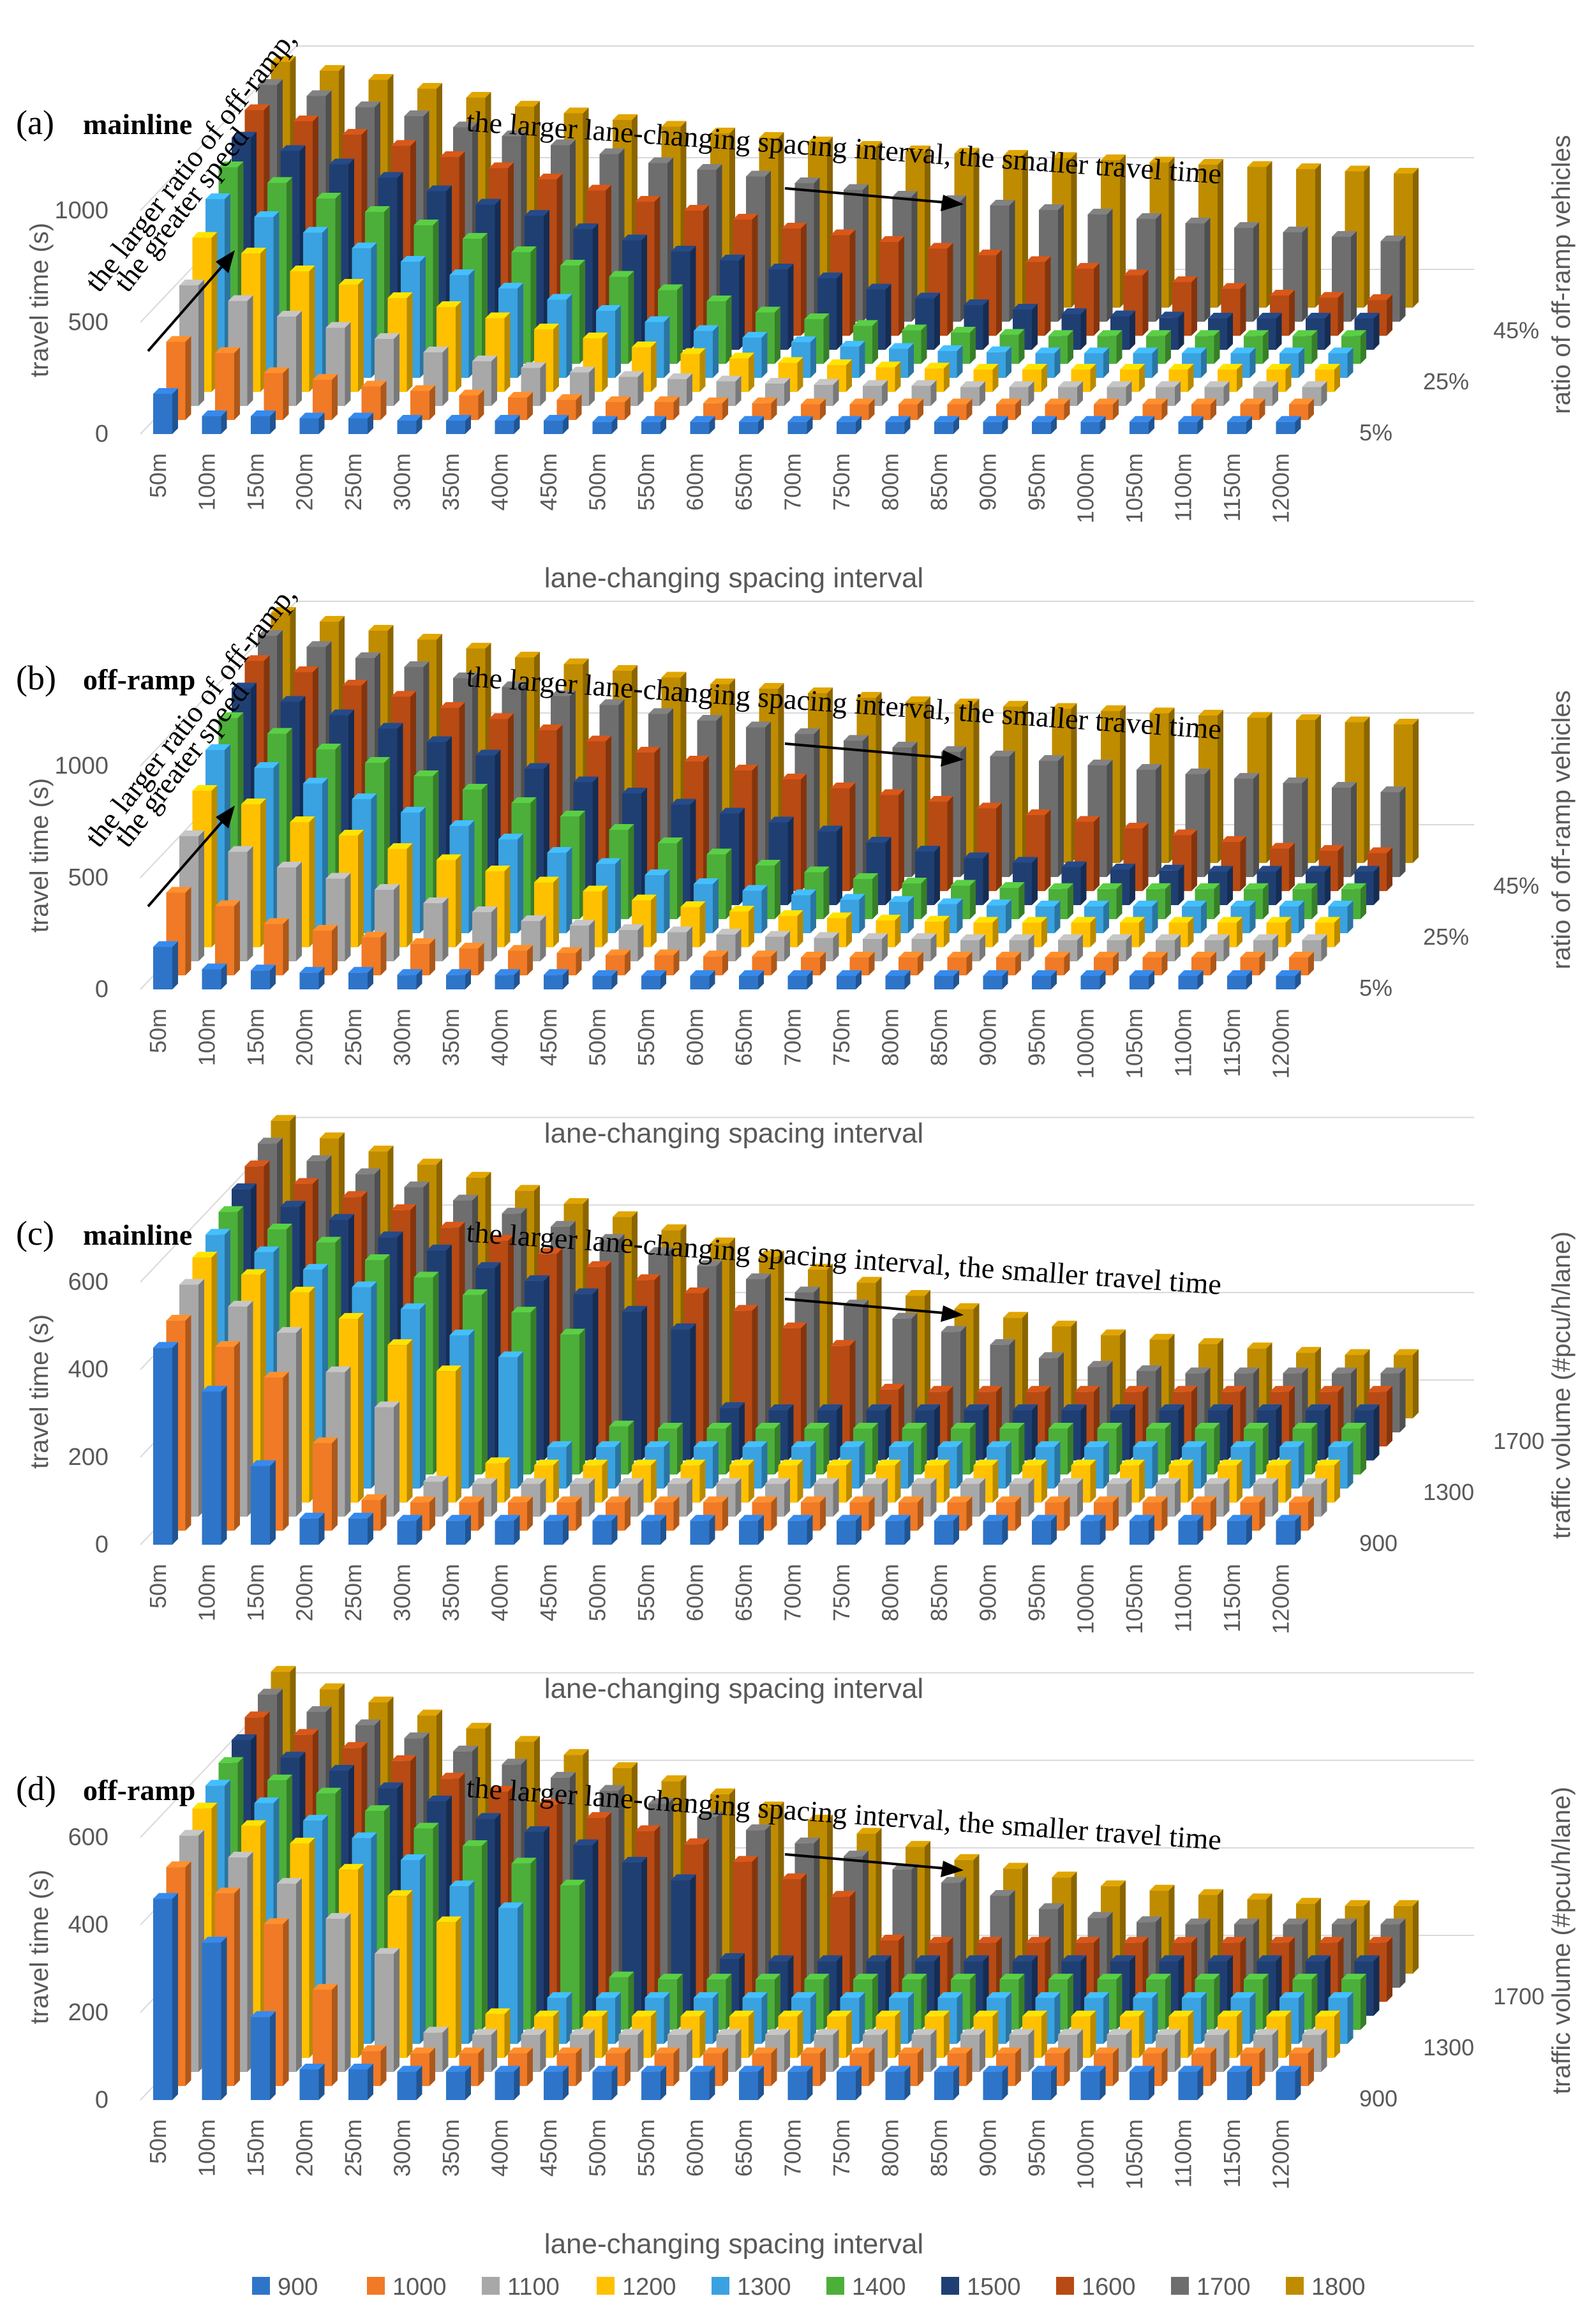 Image resolution: width=1596 pixels, height=2319 pixels. I want to click on bar-4-s0-c3, so click(312, 2082).